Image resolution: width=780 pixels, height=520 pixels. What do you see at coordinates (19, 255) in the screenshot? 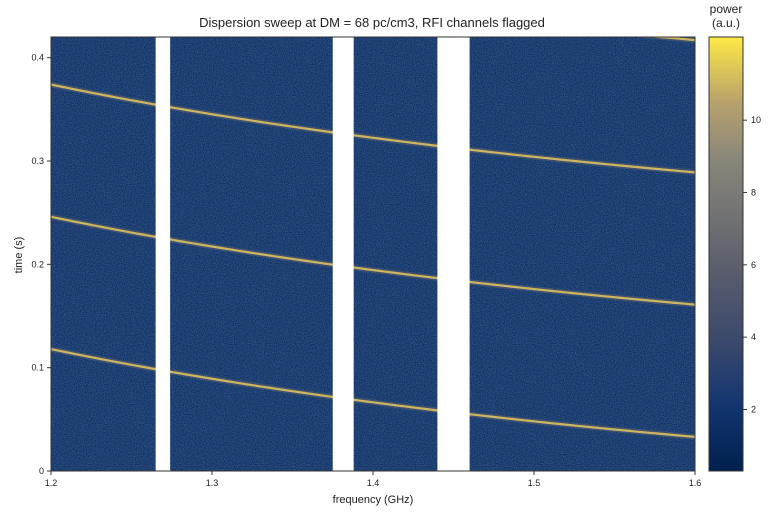
I see `y-axis-label: time (s)` at bounding box center [19, 255].